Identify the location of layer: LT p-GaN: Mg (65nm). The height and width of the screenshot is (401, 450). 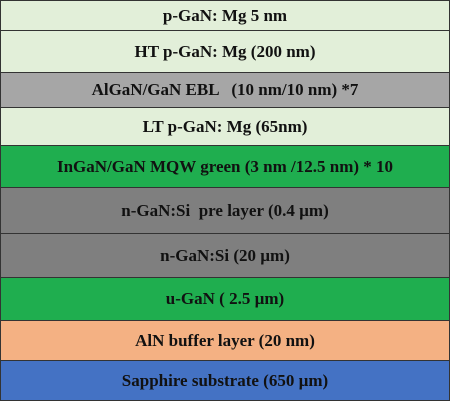
(225, 126).